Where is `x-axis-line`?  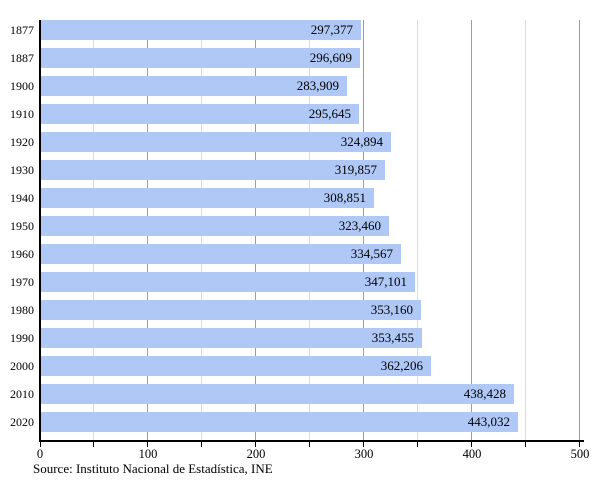 x-axis-line is located at coordinates (311, 441).